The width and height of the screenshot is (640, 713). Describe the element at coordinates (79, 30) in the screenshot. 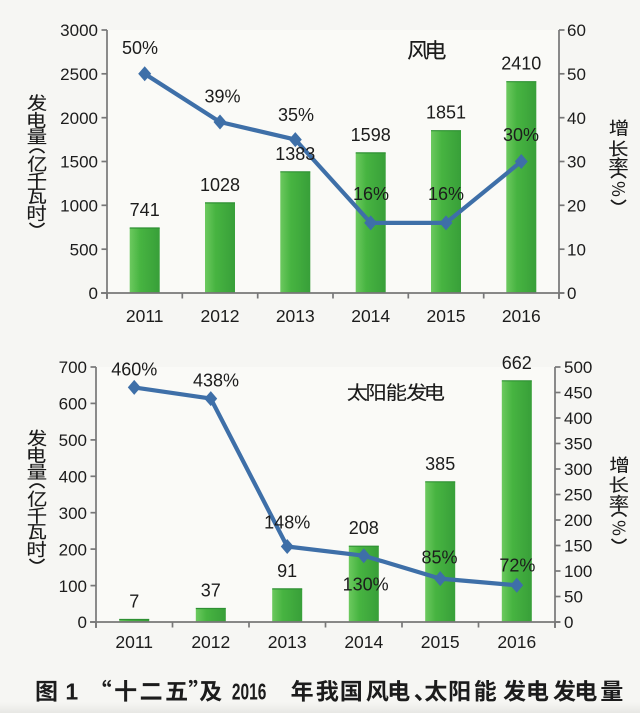

I see `svg-text: 3000` at that location.